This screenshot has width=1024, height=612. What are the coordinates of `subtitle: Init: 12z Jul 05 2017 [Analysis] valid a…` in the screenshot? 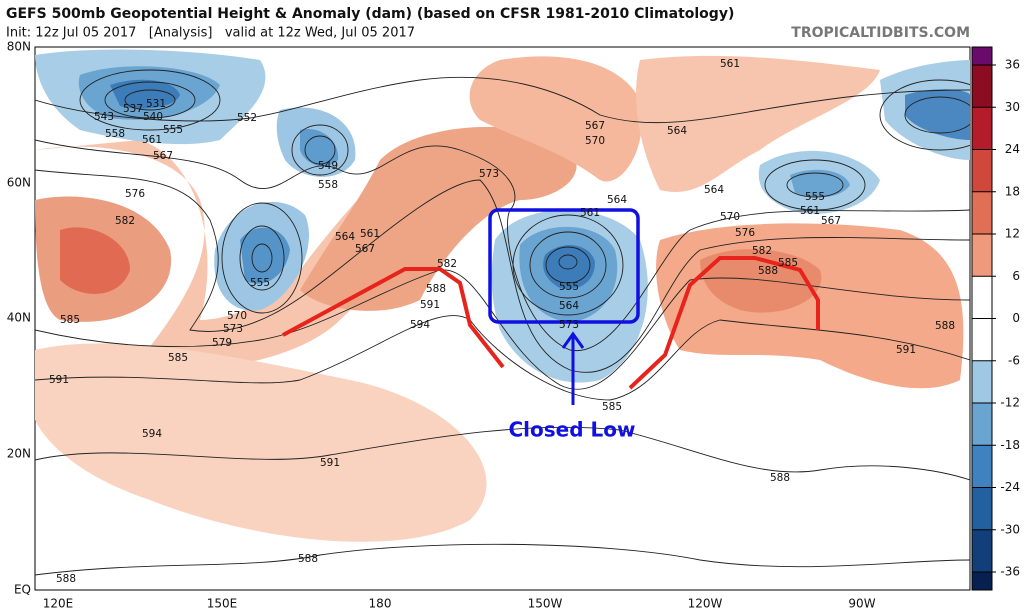 It's located at (210, 33).